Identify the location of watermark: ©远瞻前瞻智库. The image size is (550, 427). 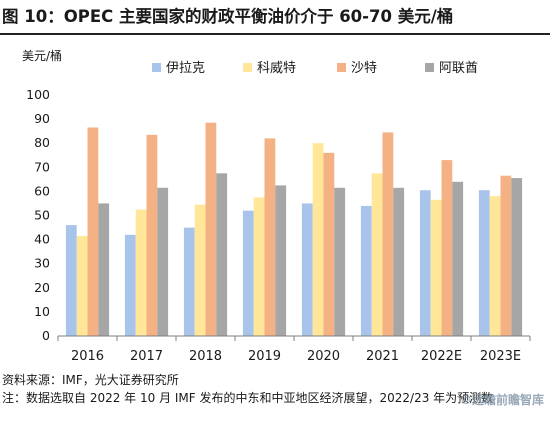
(501, 400).